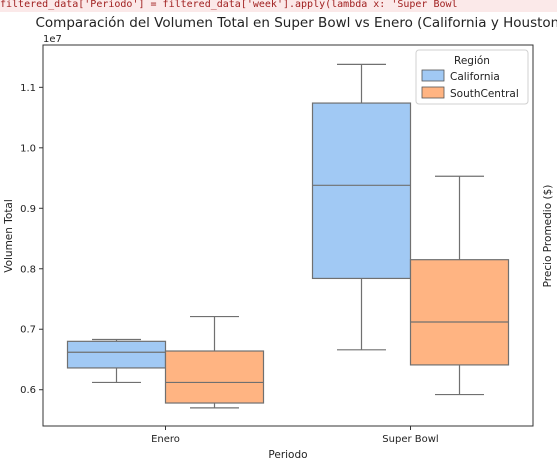 Image resolution: width=557 pixels, height=474 pixels. Describe the element at coordinates (287, 455) in the screenshot. I see `x-axis-label: Periodo` at that location.